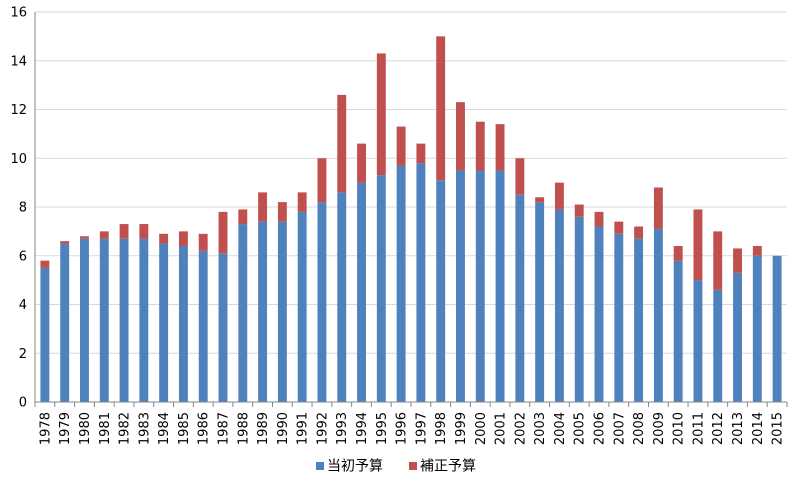  What do you see at coordinates (758, 428) in the screenshot?
I see `x-tick-label: 2014` at bounding box center [758, 428].